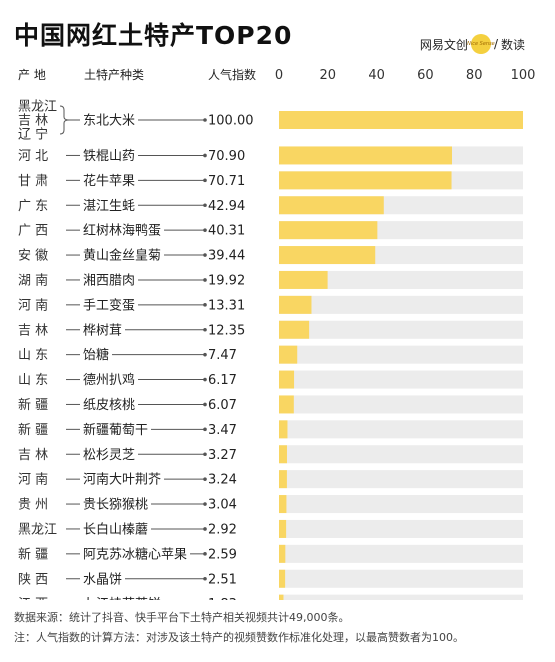 The image size is (555, 662). What do you see at coordinates (33, 135) in the screenshot?
I see `province-label: 辽 宁` at bounding box center [33, 135].